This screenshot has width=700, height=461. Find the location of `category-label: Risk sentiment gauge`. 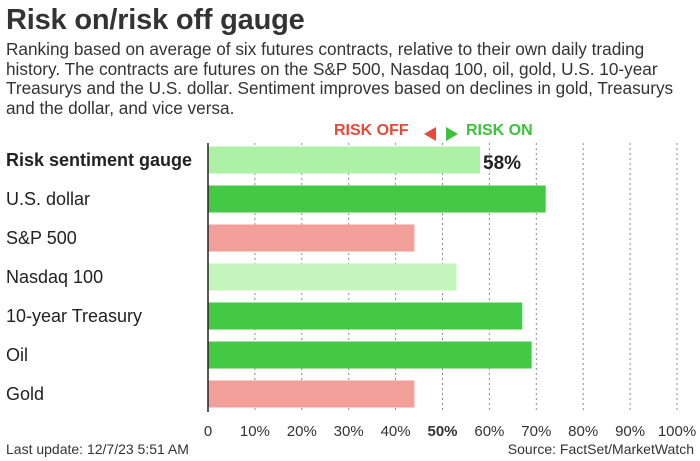

category-label: Risk sentiment gauge is located at coordinates (99, 160).